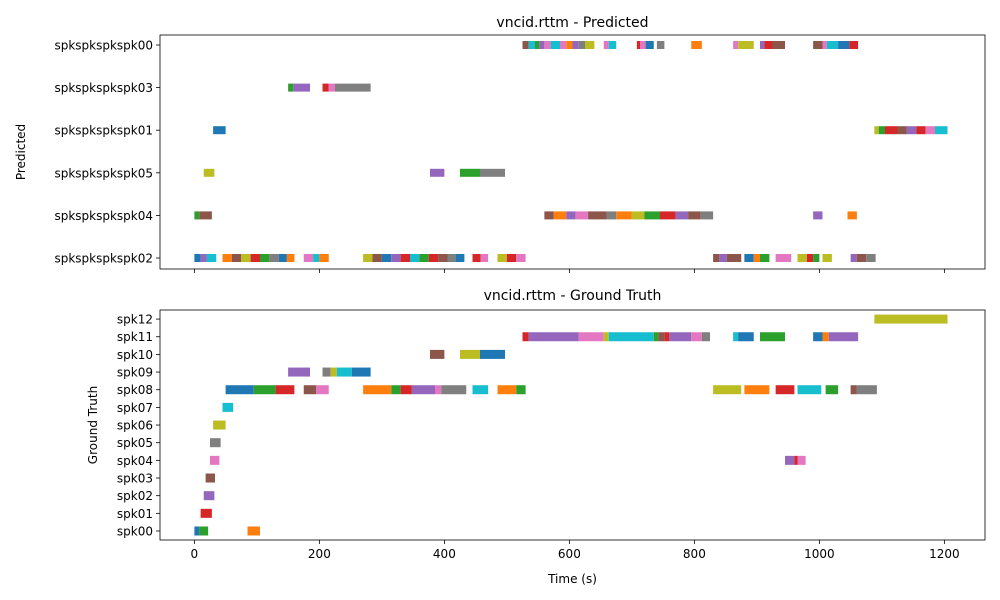 The image size is (1000, 600). What do you see at coordinates (103, 46) in the screenshot?
I see `predicted-y-tick-label: spkspkspkspk00` at bounding box center [103, 46].